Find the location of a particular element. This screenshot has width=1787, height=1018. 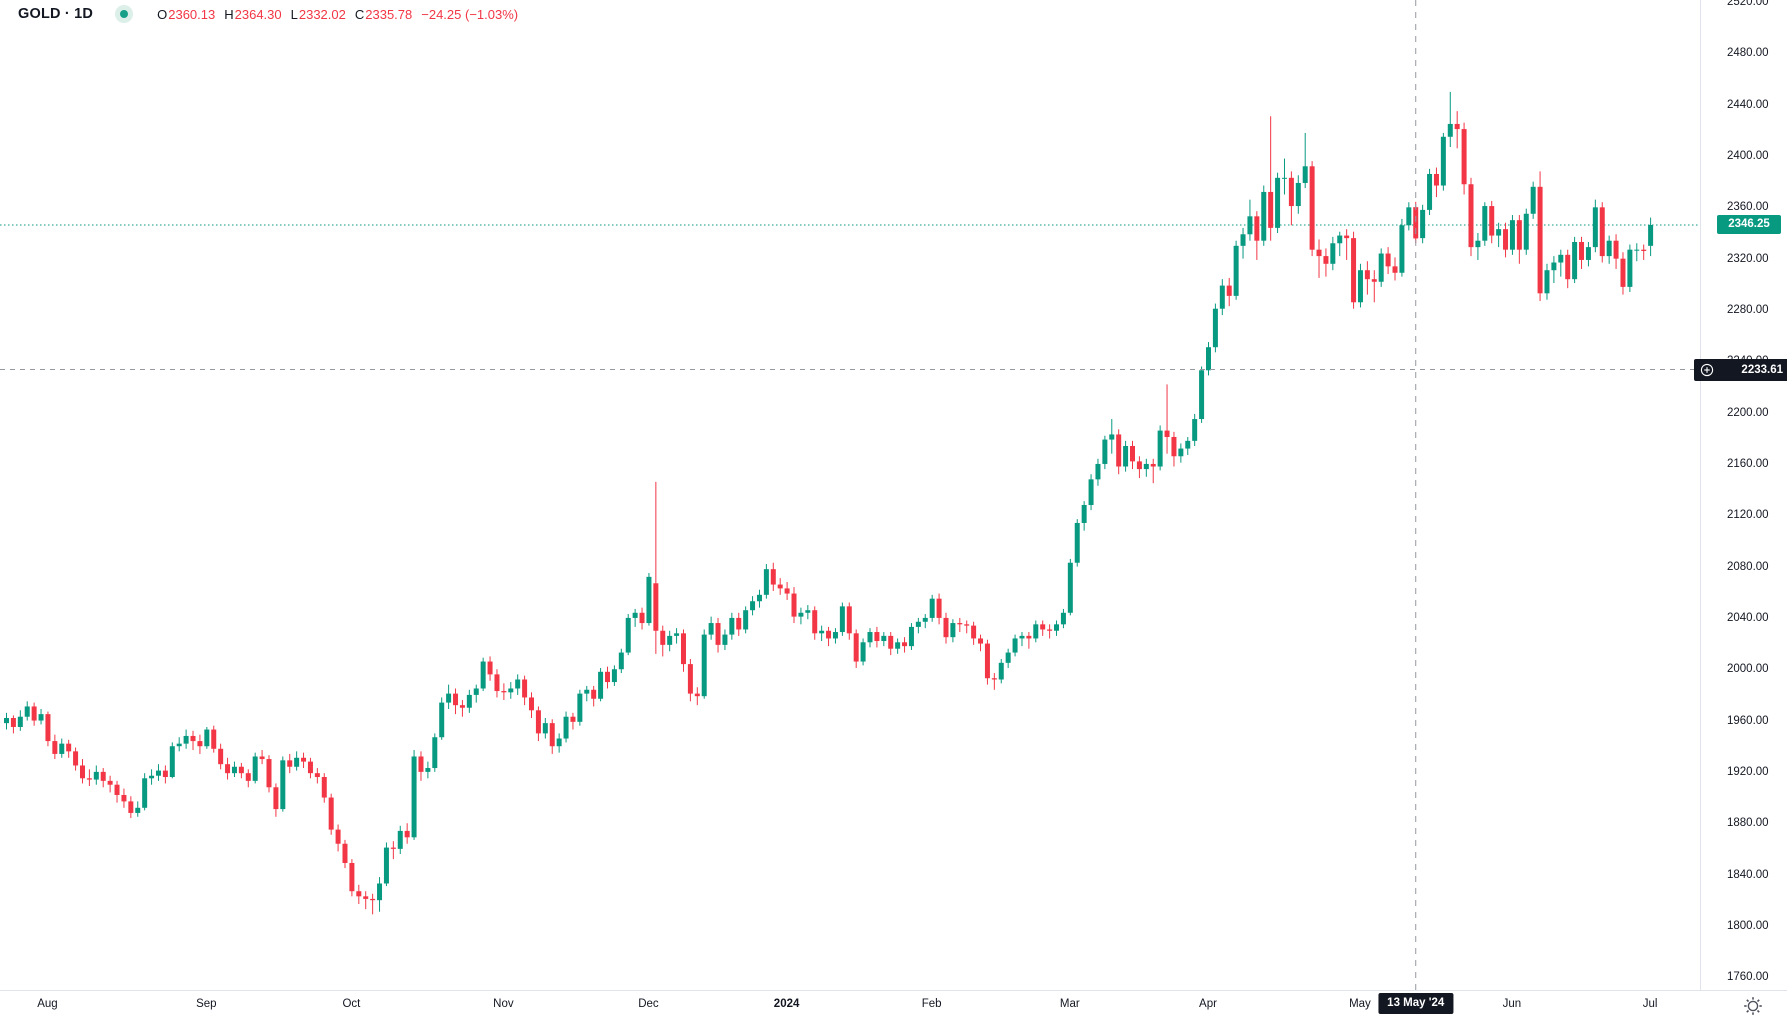

crosshair-date-badge: 13 May '24 is located at coordinates (1416, 1003).